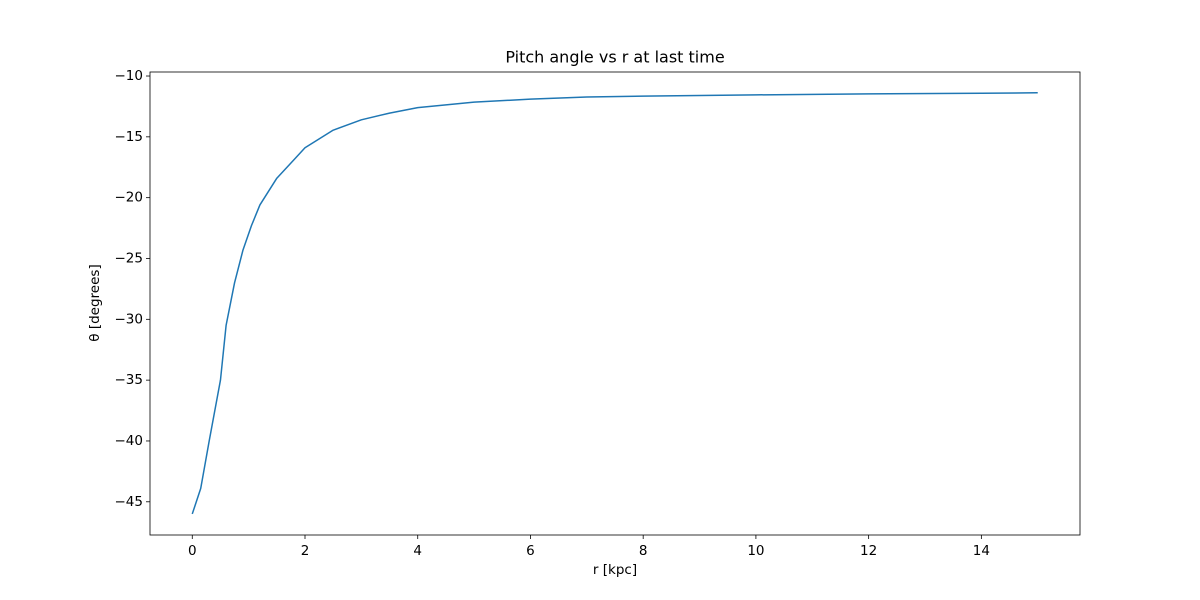 The height and width of the screenshot is (600, 1200). I want to click on x-tick-label: 2, so click(305, 551).